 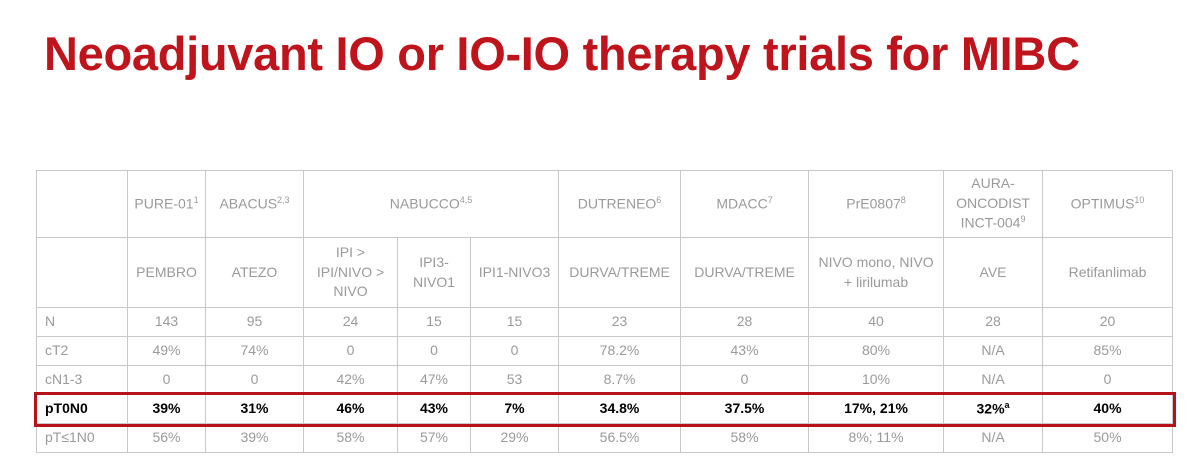 What do you see at coordinates (82, 409) in the screenshot?
I see `row-label: pT0N0` at bounding box center [82, 409].